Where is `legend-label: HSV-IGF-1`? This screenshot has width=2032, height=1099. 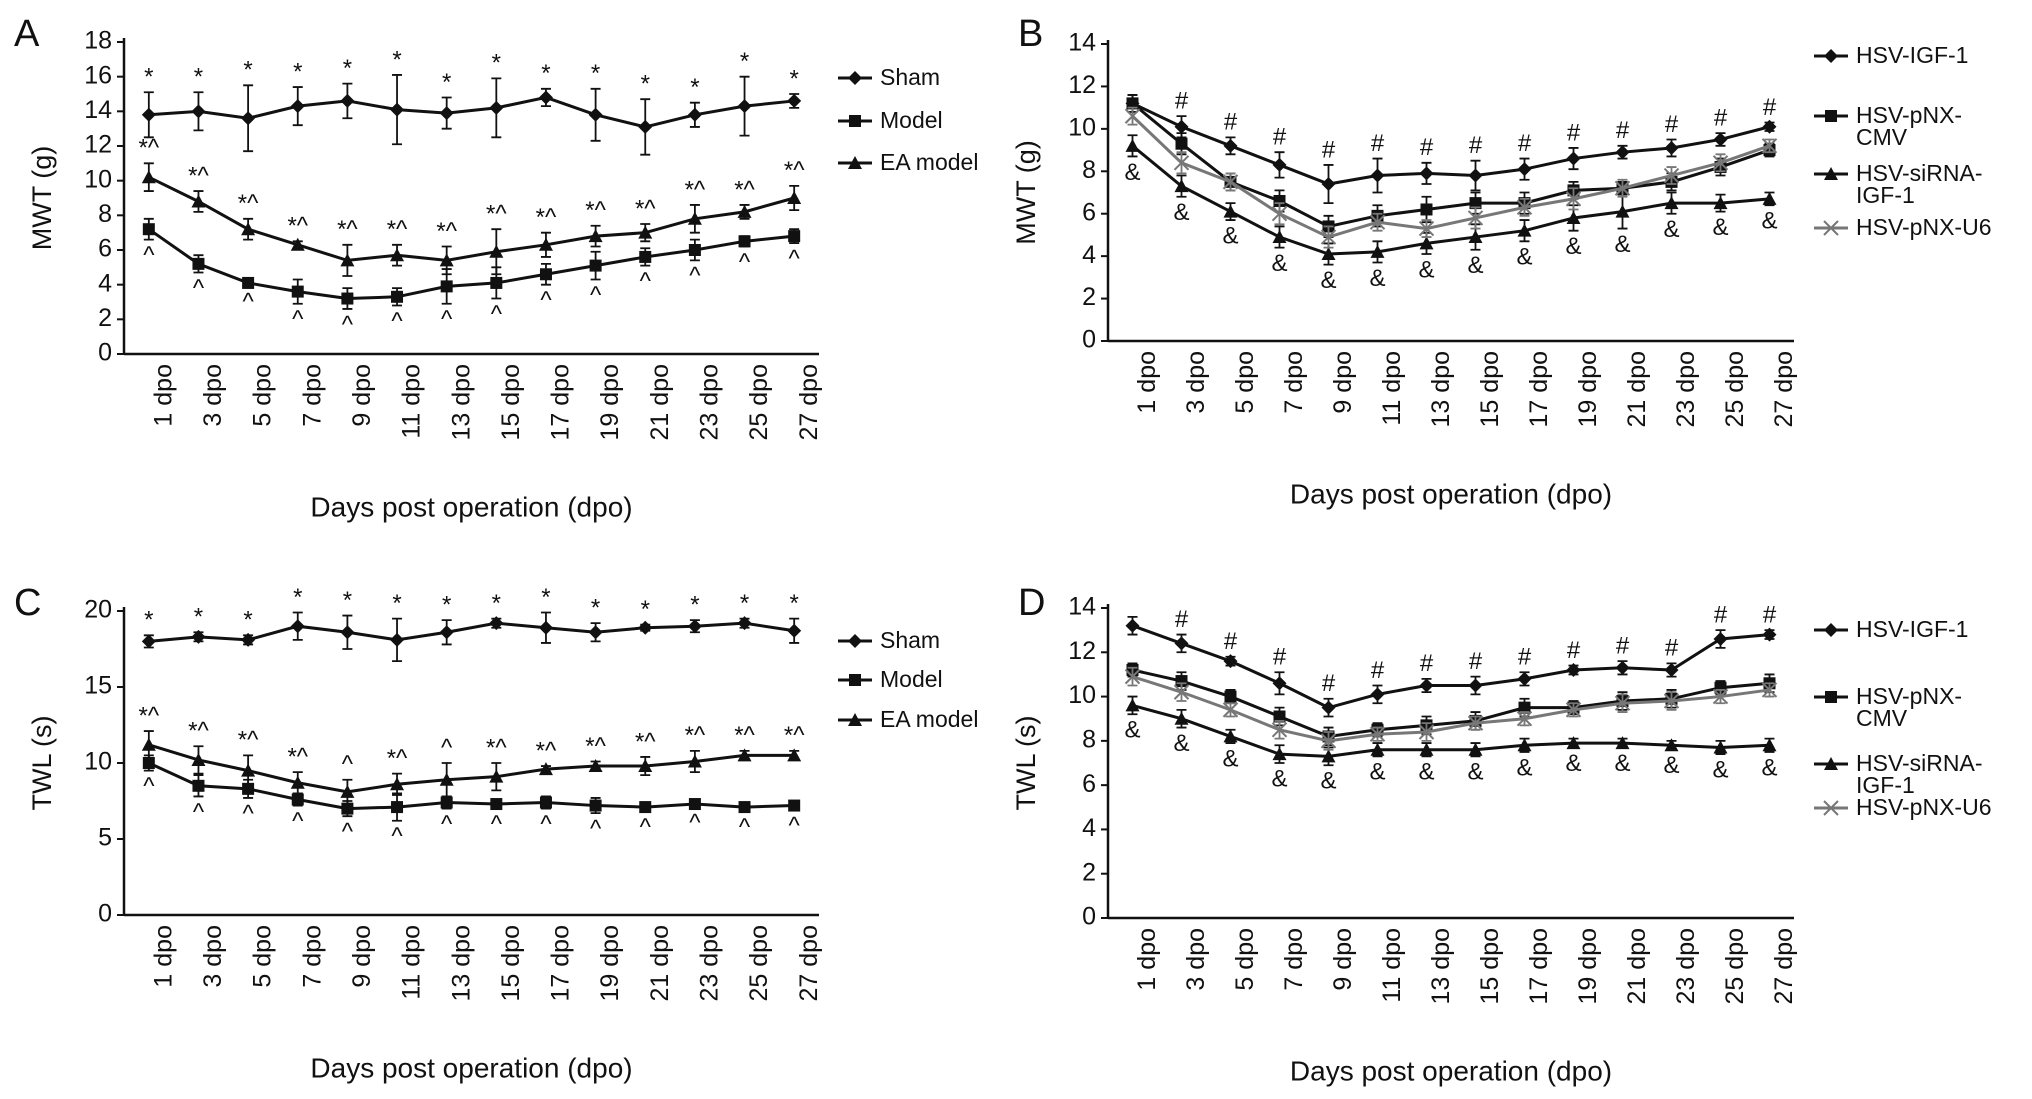
legend-label: HSV-IGF-1 is located at coordinates (1912, 56).